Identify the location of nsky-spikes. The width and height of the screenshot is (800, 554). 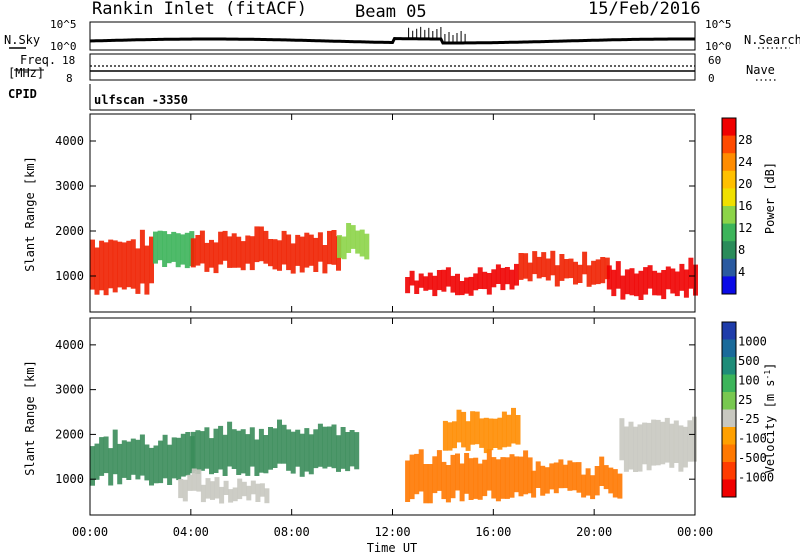
(437, 34).